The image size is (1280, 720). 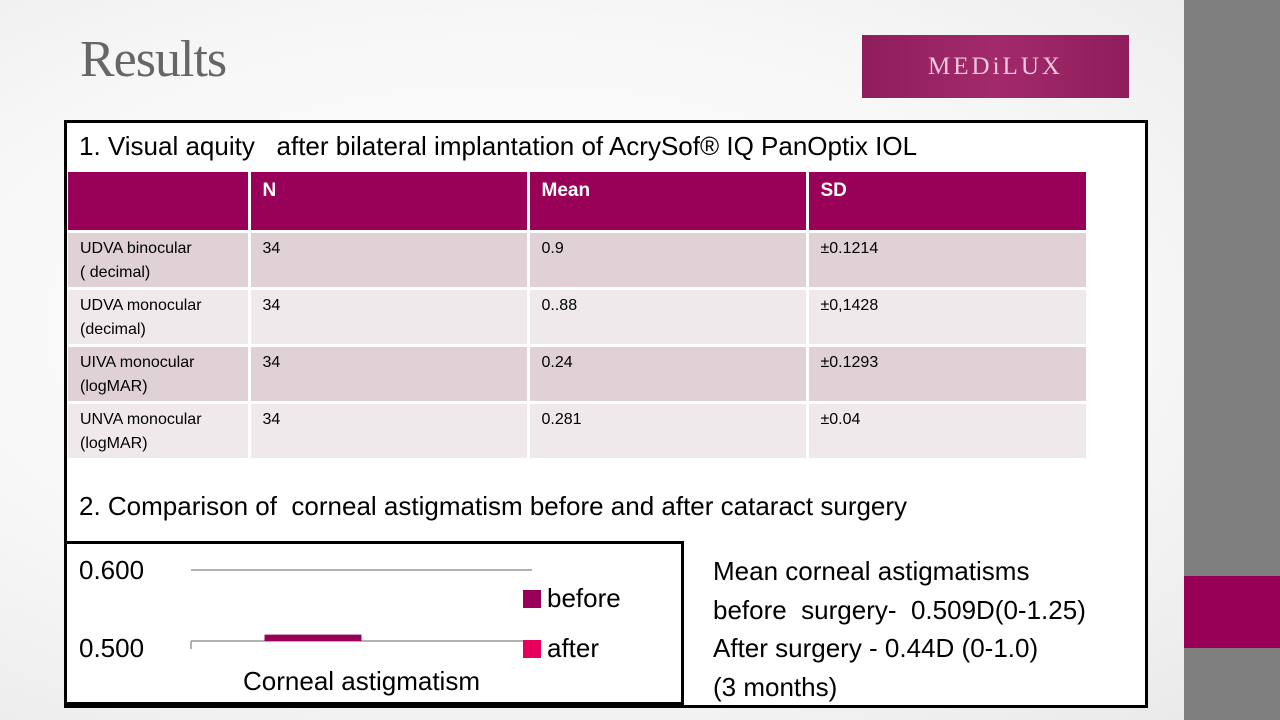 I want to click on table-row: UDVA monocular (decimal) 34 0..88 ±0,1428, so click(x=577, y=317).